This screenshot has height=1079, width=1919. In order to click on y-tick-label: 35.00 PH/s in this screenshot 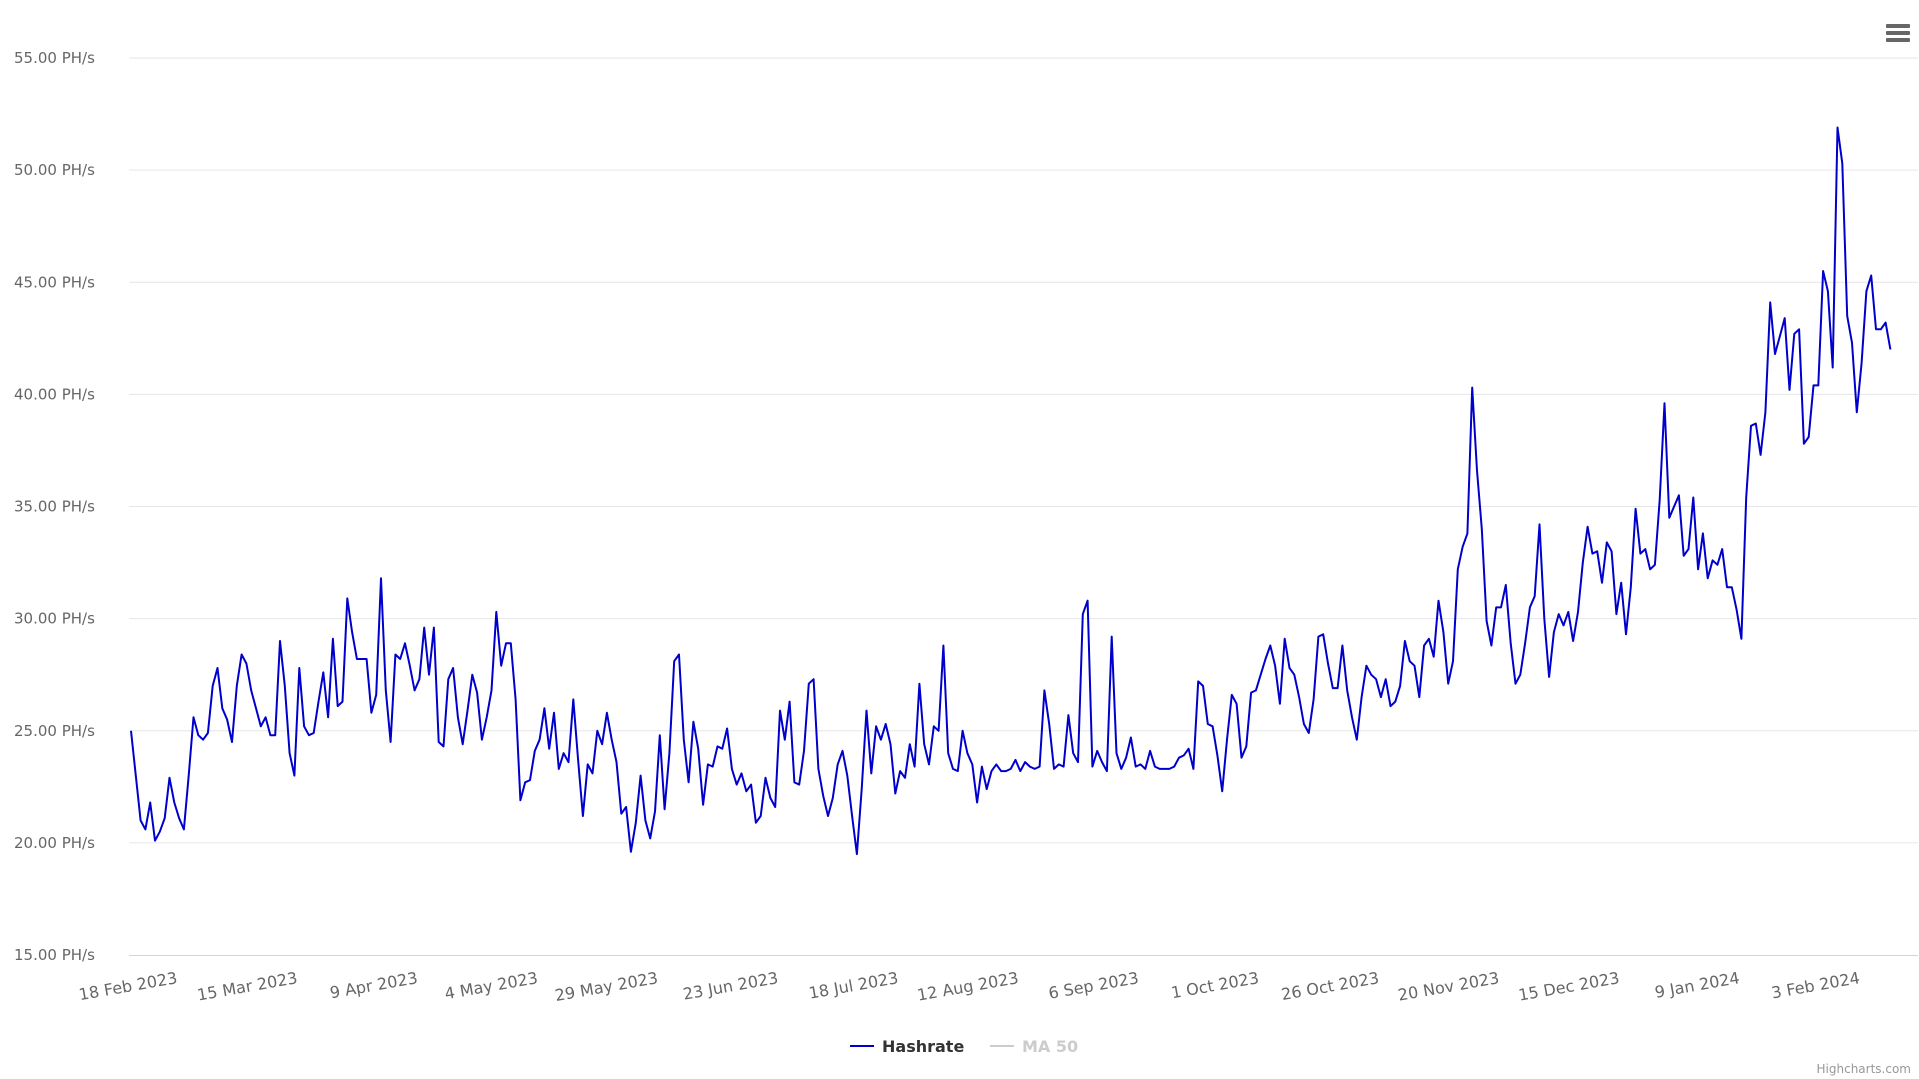, I will do `click(54, 507)`.